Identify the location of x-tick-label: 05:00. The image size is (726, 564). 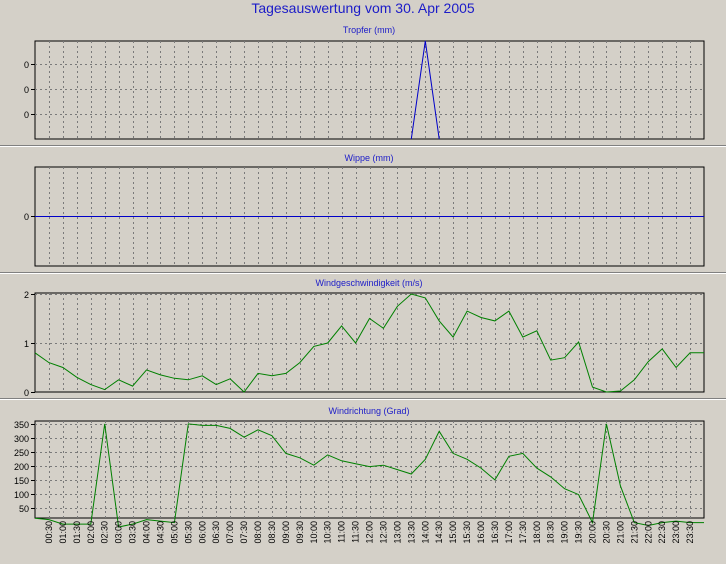
(174, 532).